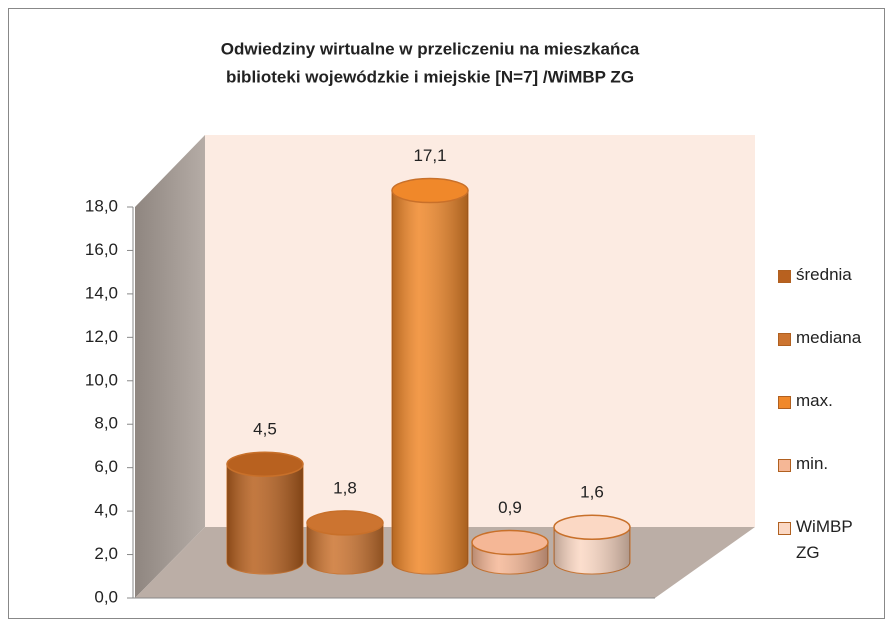 The height and width of the screenshot is (627, 893). Describe the element at coordinates (345, 487) in the screenshot. I see `data-label: 1,8` at that location.